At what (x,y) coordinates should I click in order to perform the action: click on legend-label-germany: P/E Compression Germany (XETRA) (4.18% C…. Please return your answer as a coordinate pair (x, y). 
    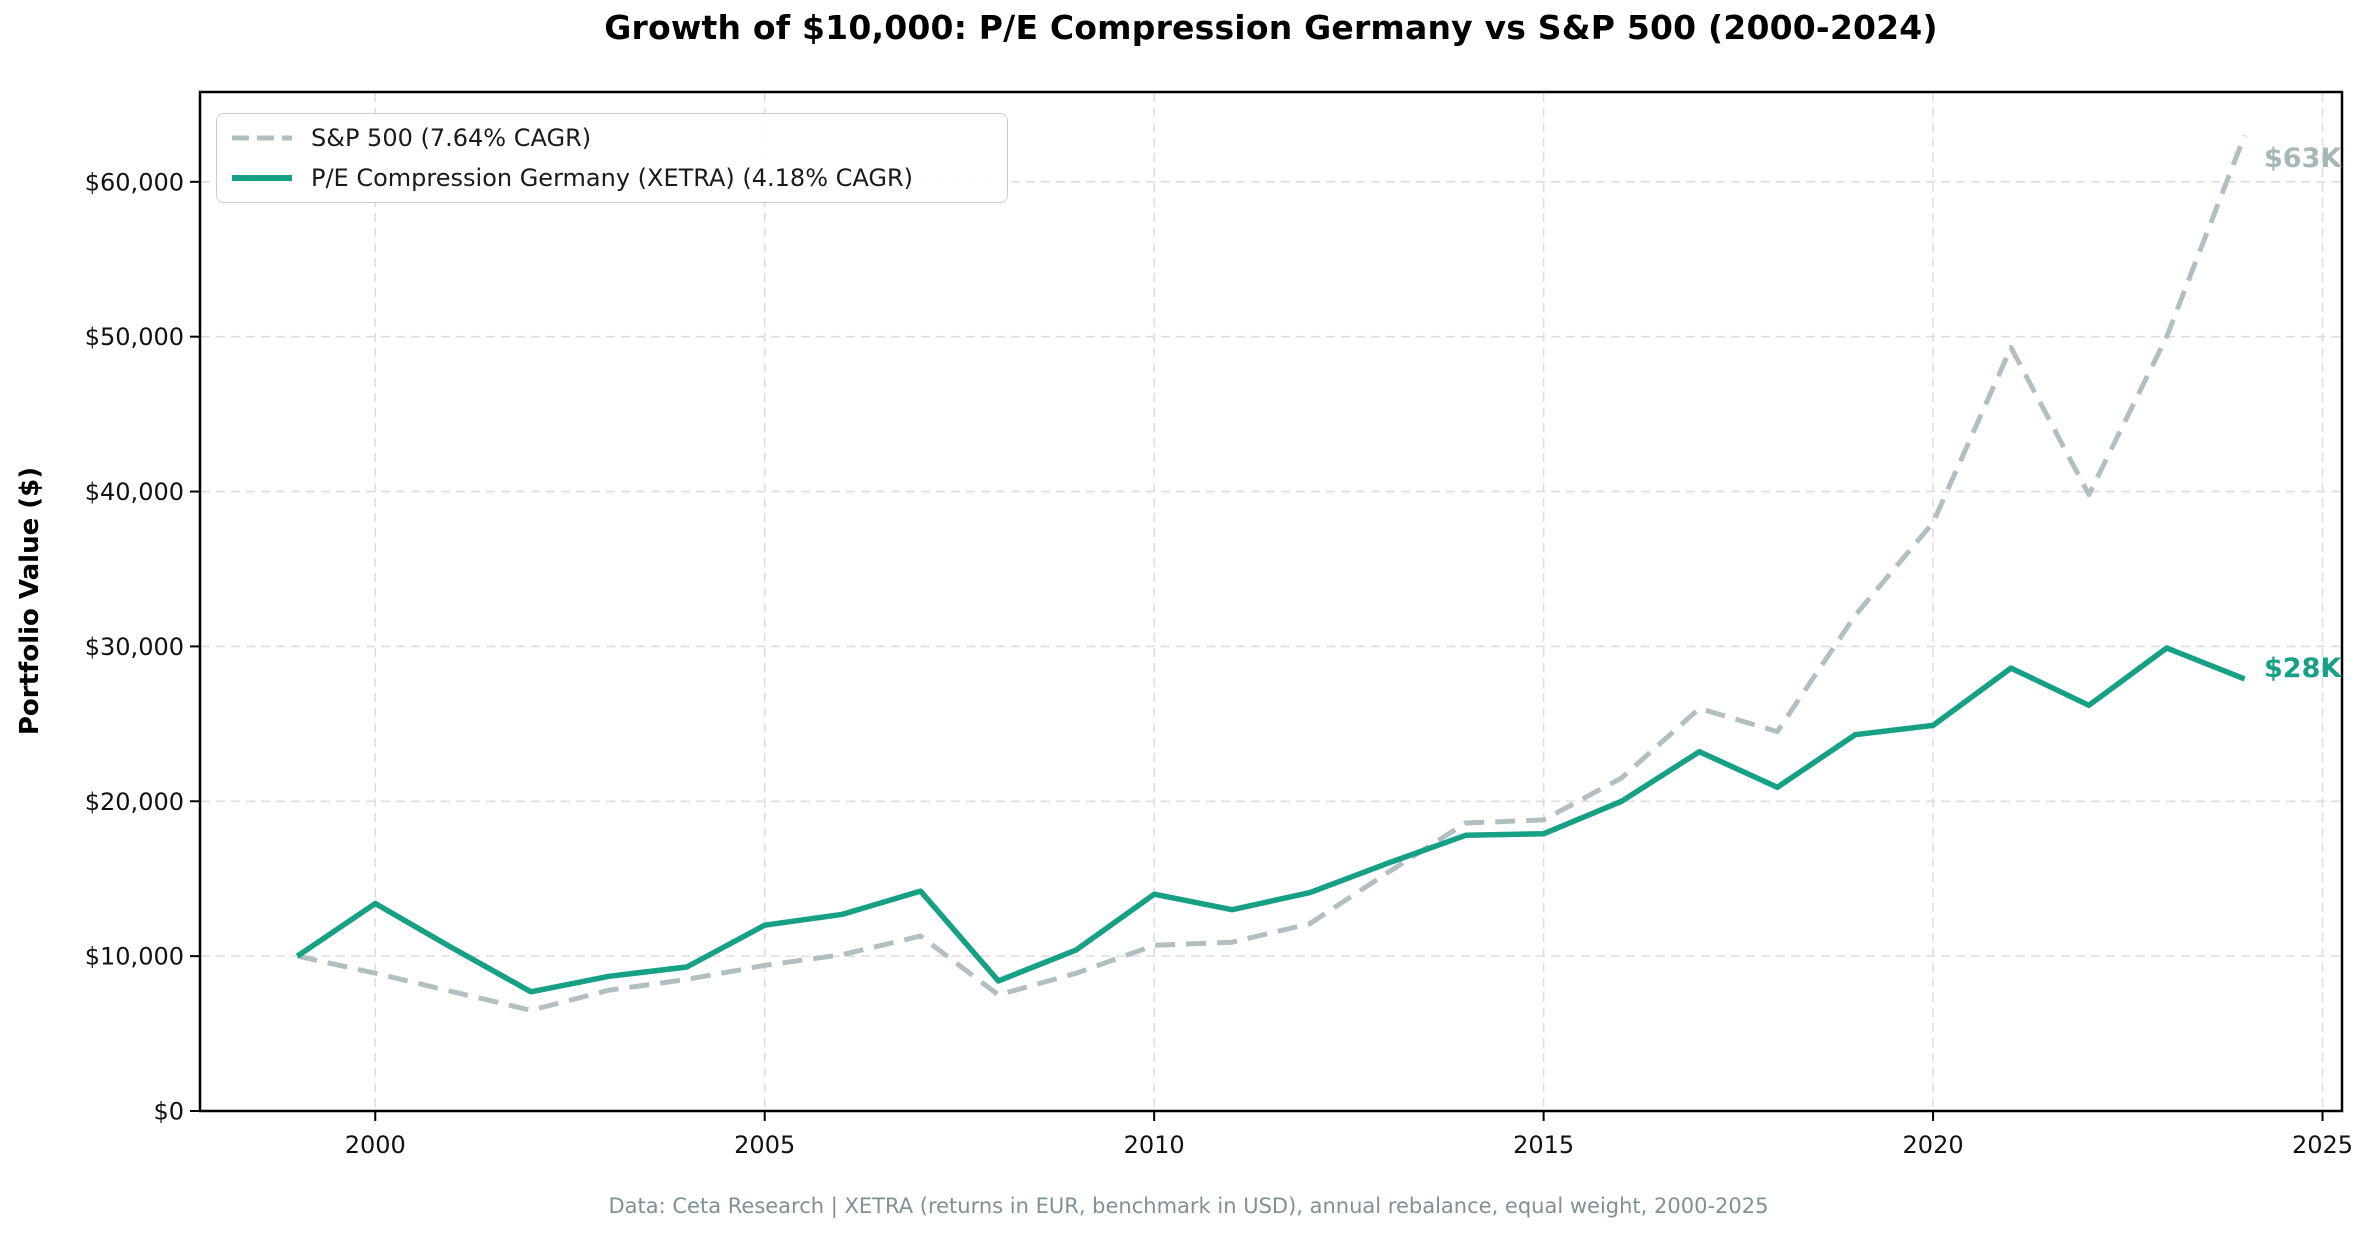
    Looking at the image, I should click on (612, 178).